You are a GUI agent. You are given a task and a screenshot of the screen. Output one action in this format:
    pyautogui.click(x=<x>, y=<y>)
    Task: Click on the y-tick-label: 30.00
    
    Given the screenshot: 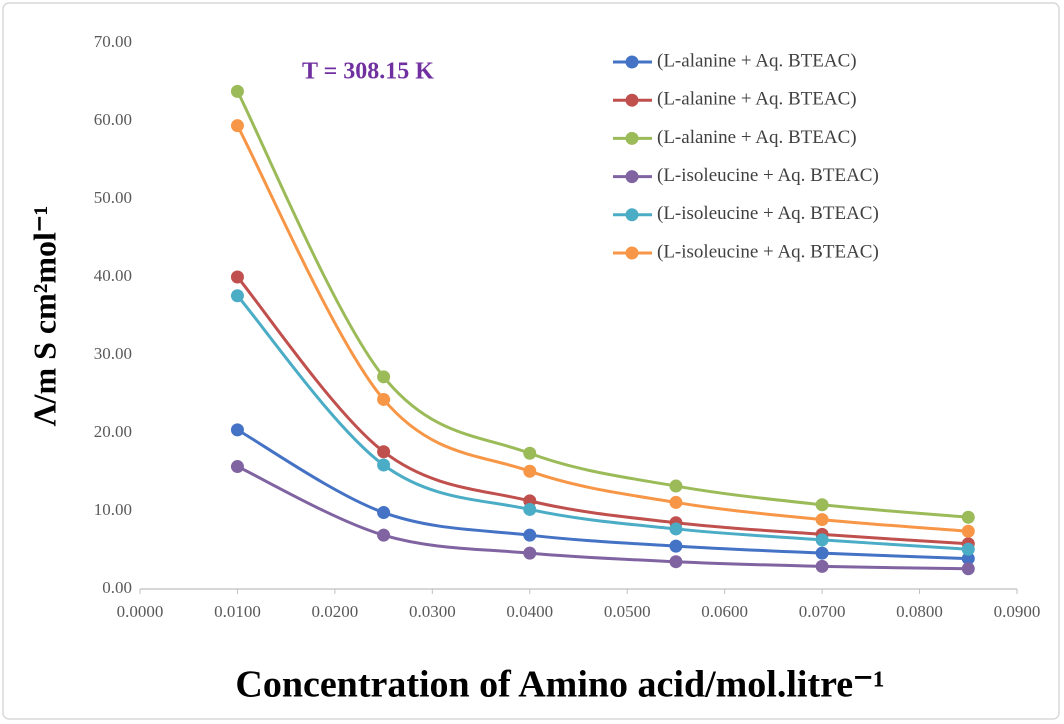 What is the action you would take?
    pyautogui.click(x=113, y=353)
    